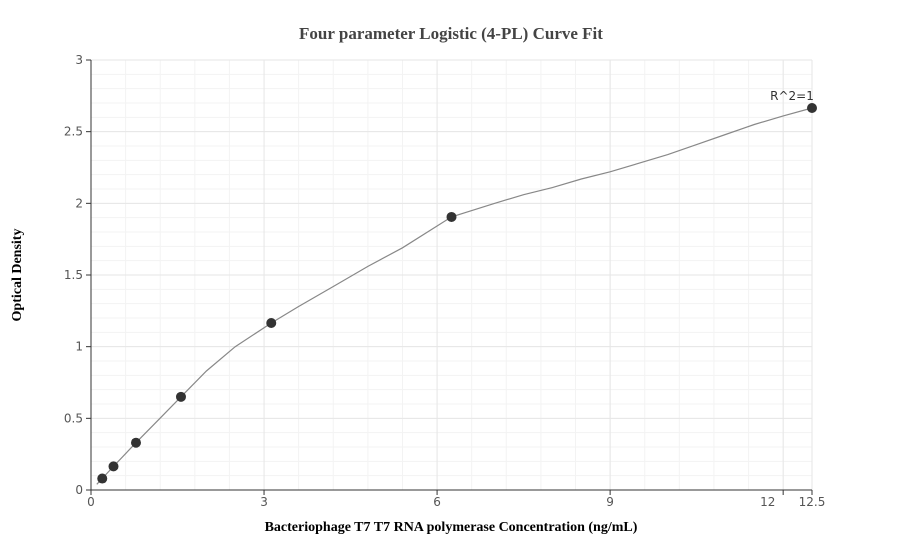 The image size is (903, 560). I want to click on y-tick-label: 2.5, so click(73, 132).